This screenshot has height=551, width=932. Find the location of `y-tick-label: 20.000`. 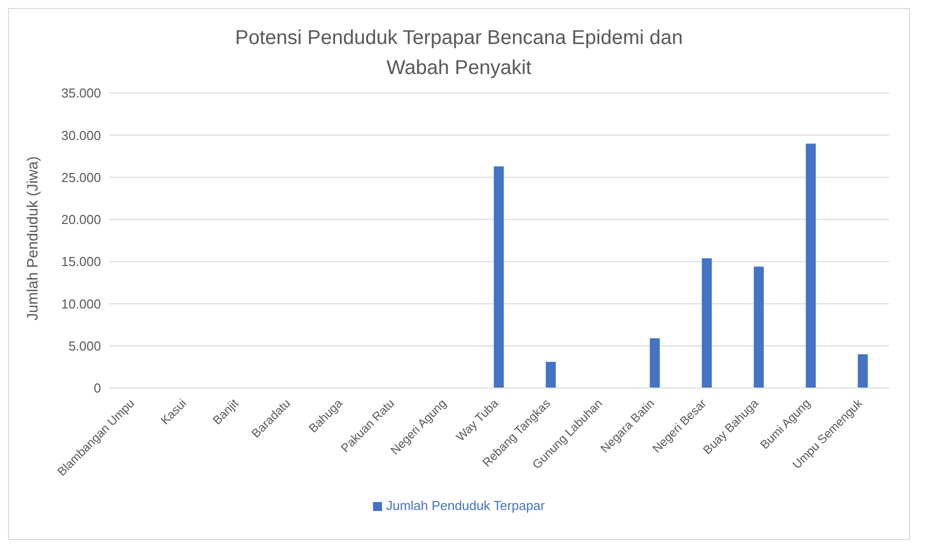

y-tick-label: 20.000 is located at coordinates (81, 220).